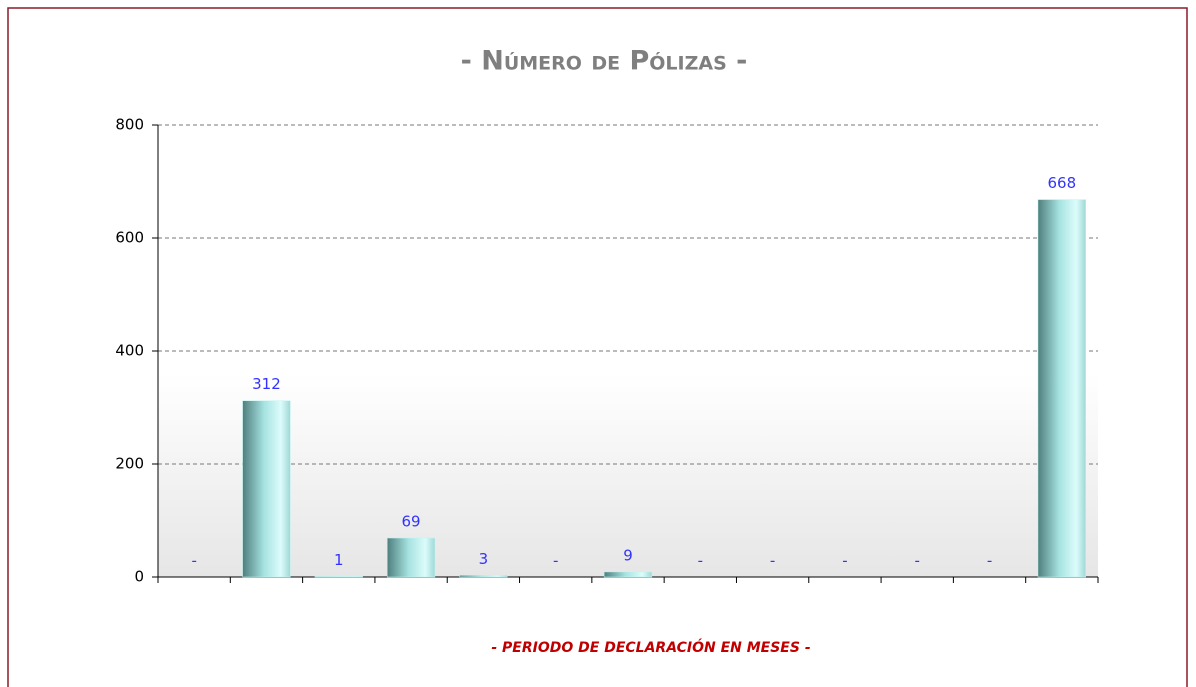 This screenshot has height=687, width=1196. I want to click on data-label: 9, so click(628, 555).